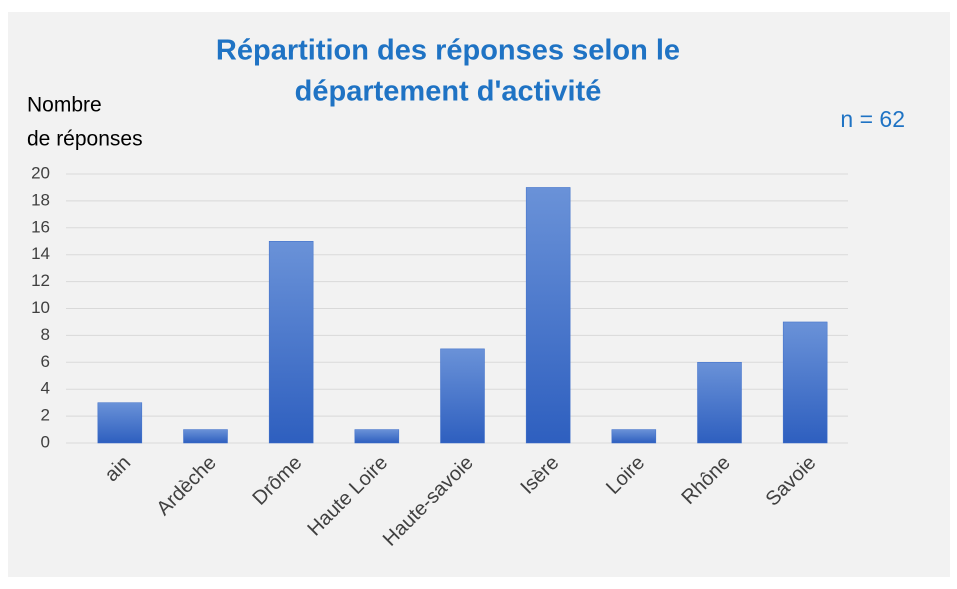 The width and height of the screenshot is (957, 589). What do you see at coordinates (872, 119) in the screenshot?
I see `annotation: n = 62` at bounding box center [872, 119].